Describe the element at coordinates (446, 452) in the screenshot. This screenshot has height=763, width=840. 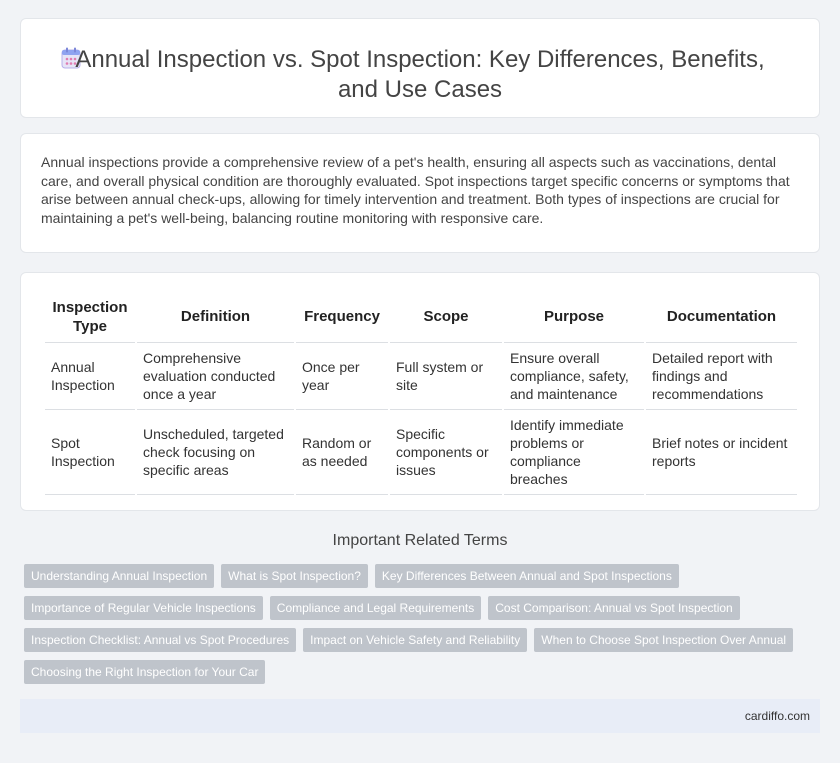
I see `table-cell: Specific components or issues` at that location.